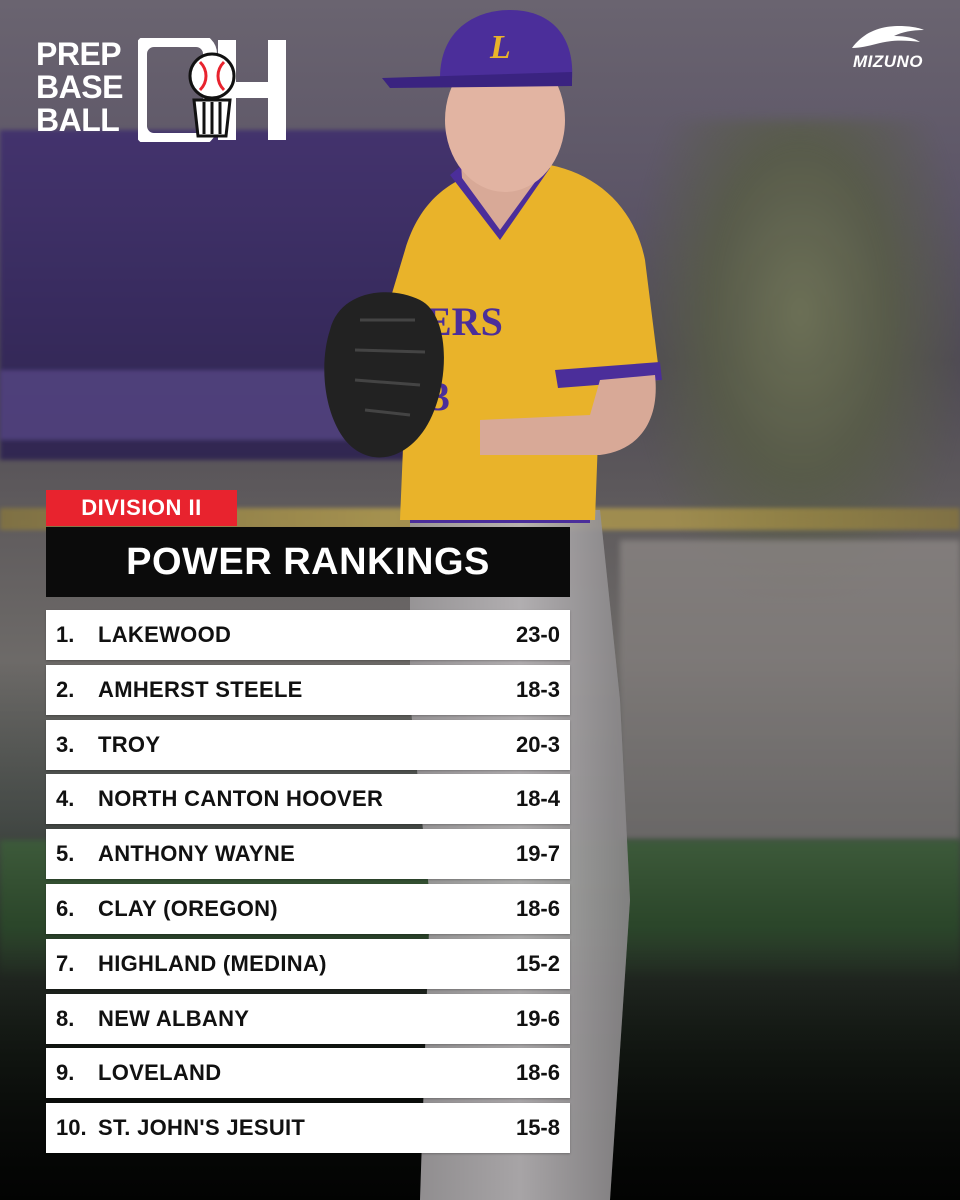 This screenshot has width=960, height=1200. I want to click on team-record: 23-0, so click(537, 634).